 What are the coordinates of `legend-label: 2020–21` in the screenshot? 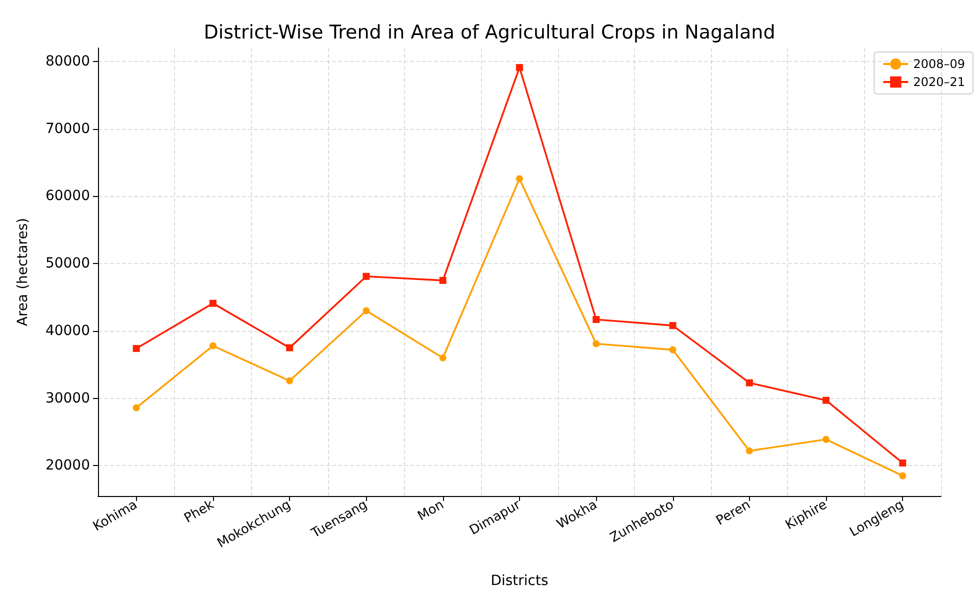 It's located at (939, 82).